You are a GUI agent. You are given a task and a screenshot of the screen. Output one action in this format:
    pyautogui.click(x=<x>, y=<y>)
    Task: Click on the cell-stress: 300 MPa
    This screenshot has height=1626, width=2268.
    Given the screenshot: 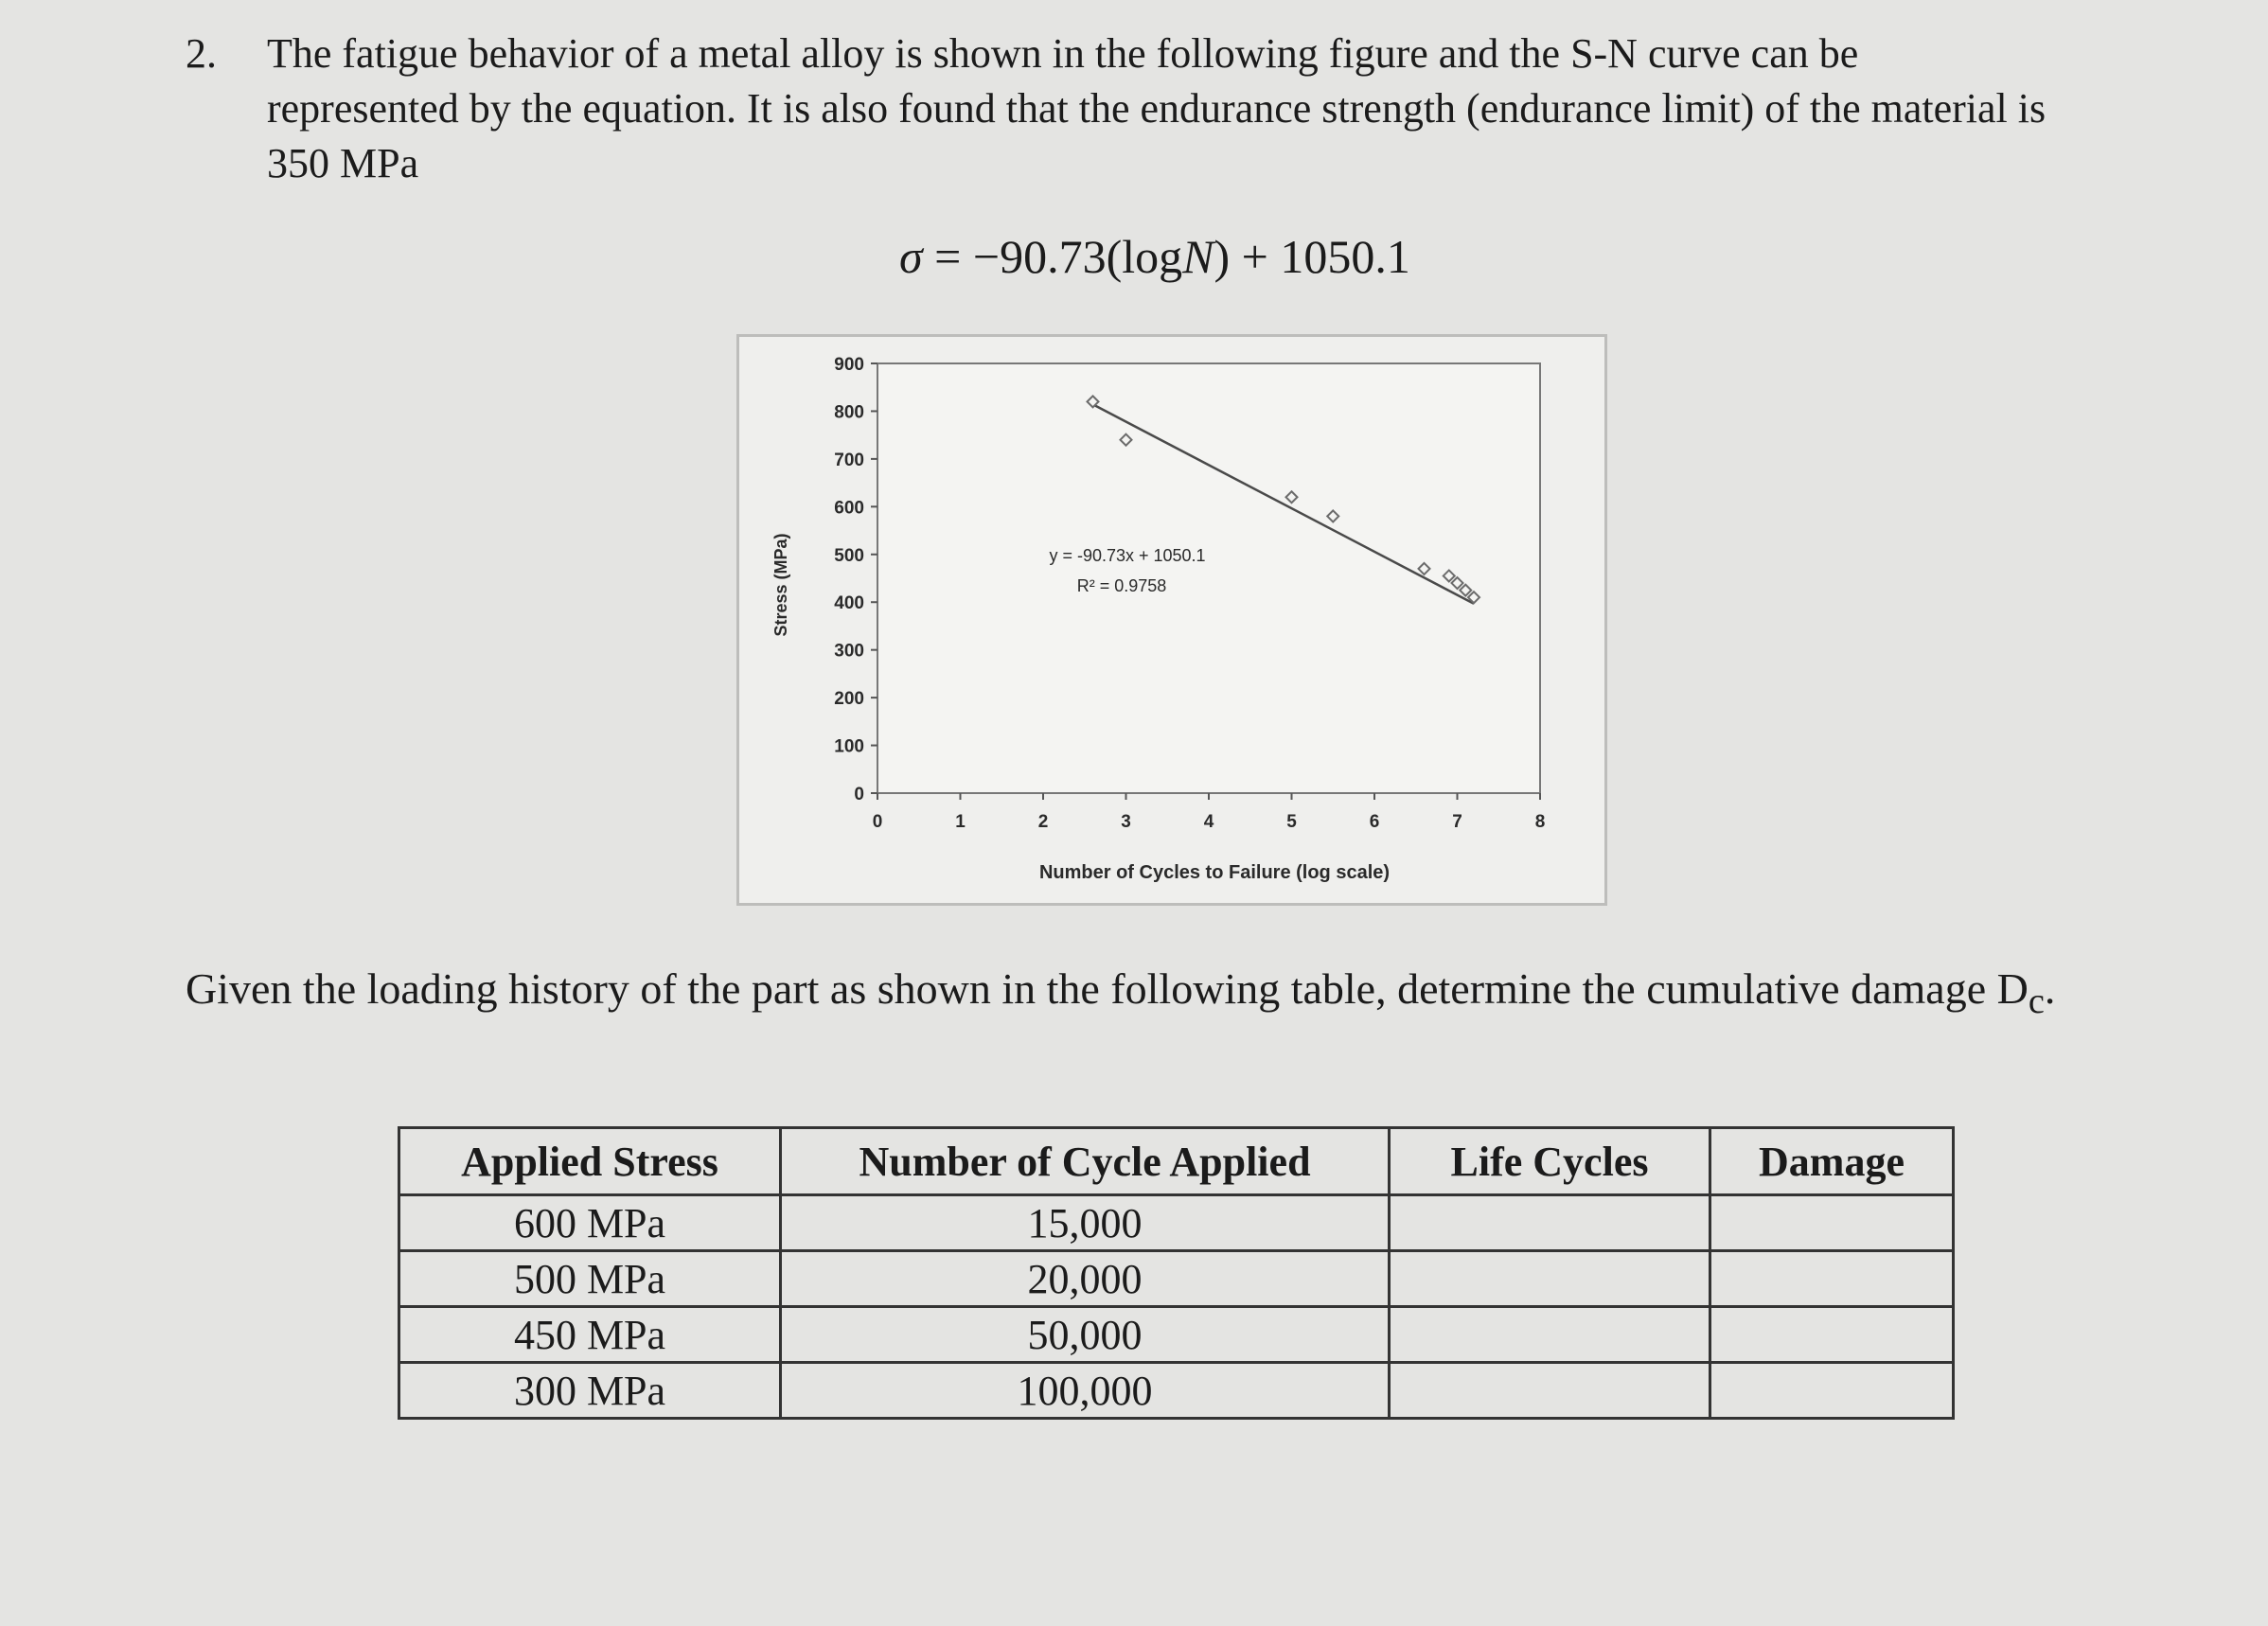 What is the action you would take?
    pyautogui.click(x=590, y=1390)
    